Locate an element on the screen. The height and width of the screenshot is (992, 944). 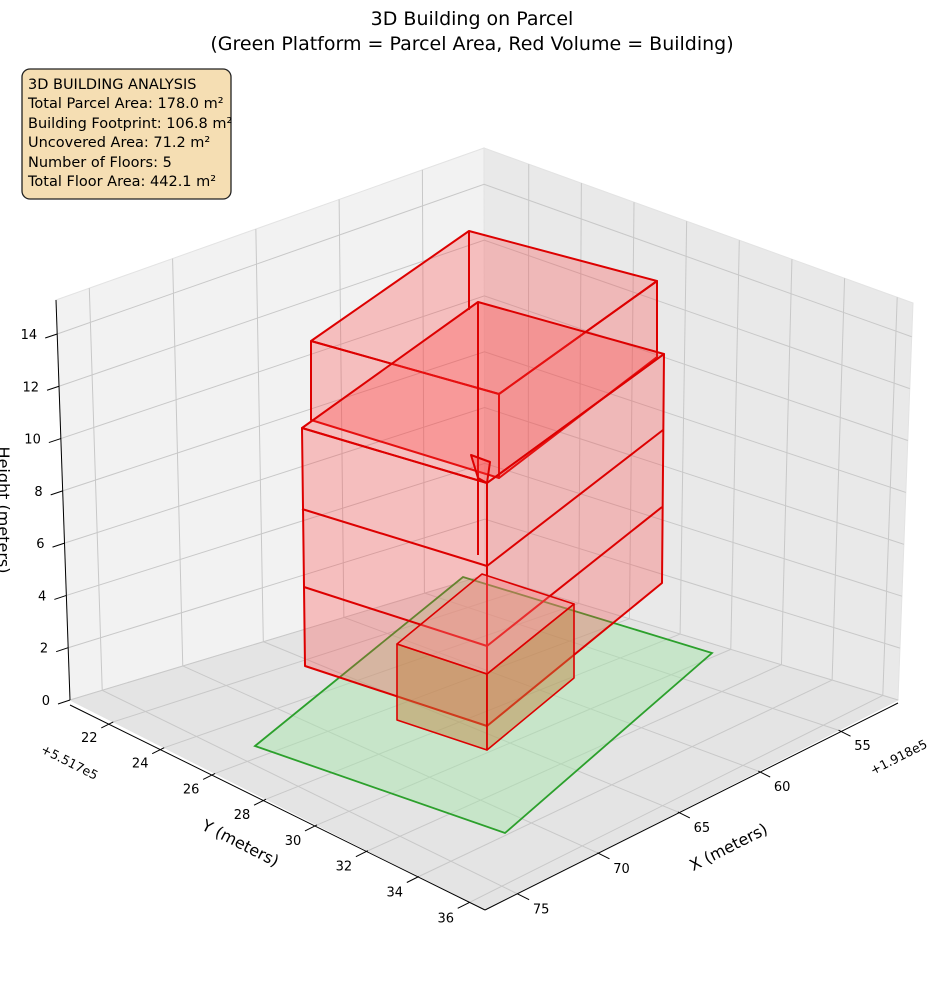
z-tick-label: 10 is located at coordinates (32, 440).